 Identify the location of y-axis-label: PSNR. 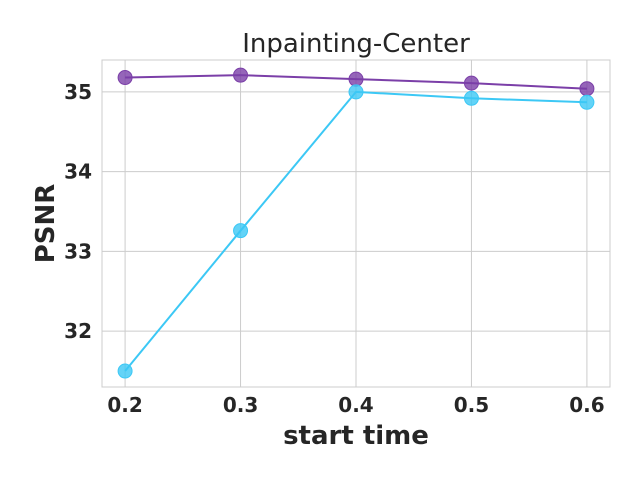
(46, 224).